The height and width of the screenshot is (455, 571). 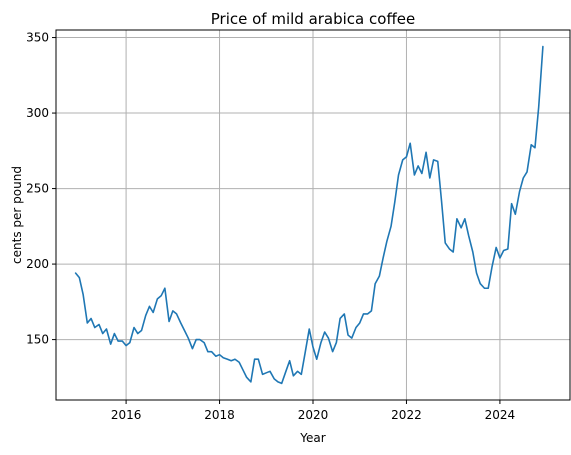 I want to click on x-tick-label: 2024, so click(x=500, y=415).